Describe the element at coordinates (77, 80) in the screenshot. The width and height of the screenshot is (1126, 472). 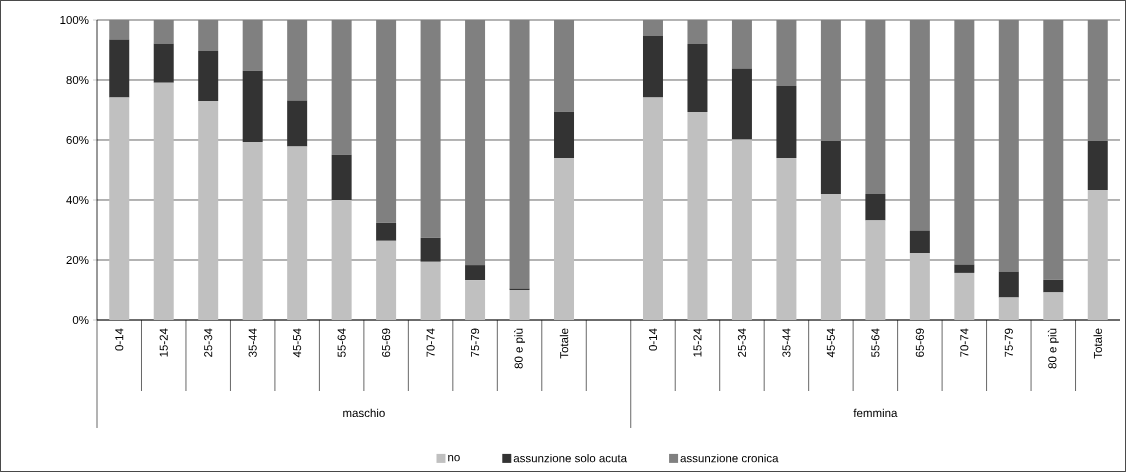
I see `y-tick-label: 80%` at that location.